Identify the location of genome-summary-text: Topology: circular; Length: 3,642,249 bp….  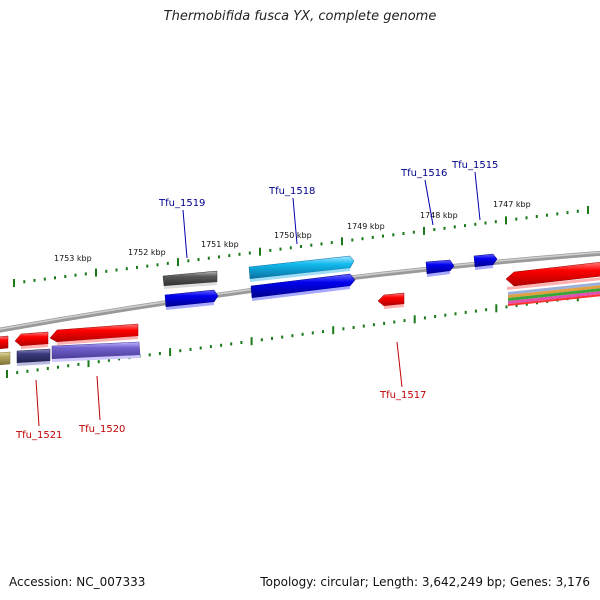
(425, 582).